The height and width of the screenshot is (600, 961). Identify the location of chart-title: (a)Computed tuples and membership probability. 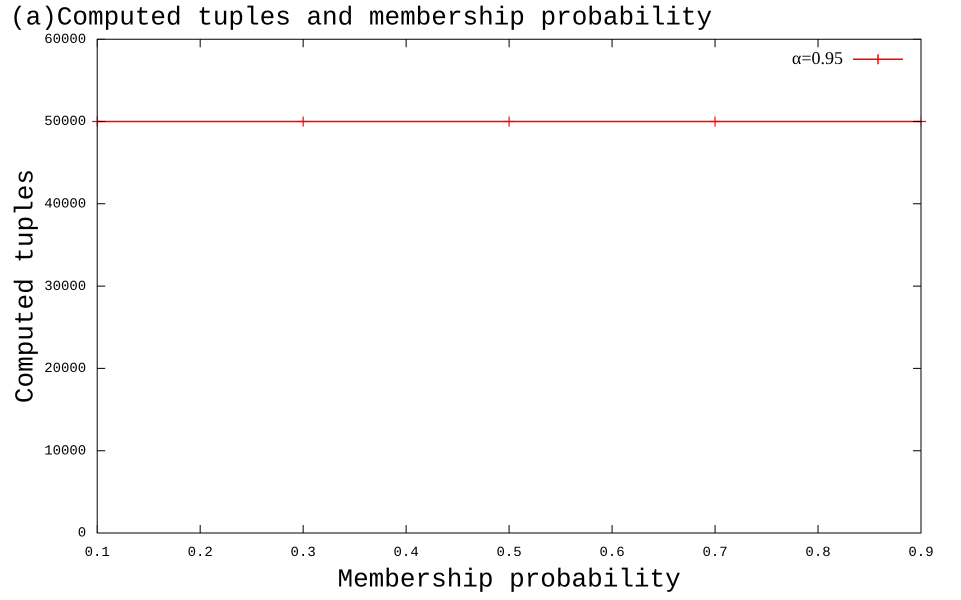
(361, 17).